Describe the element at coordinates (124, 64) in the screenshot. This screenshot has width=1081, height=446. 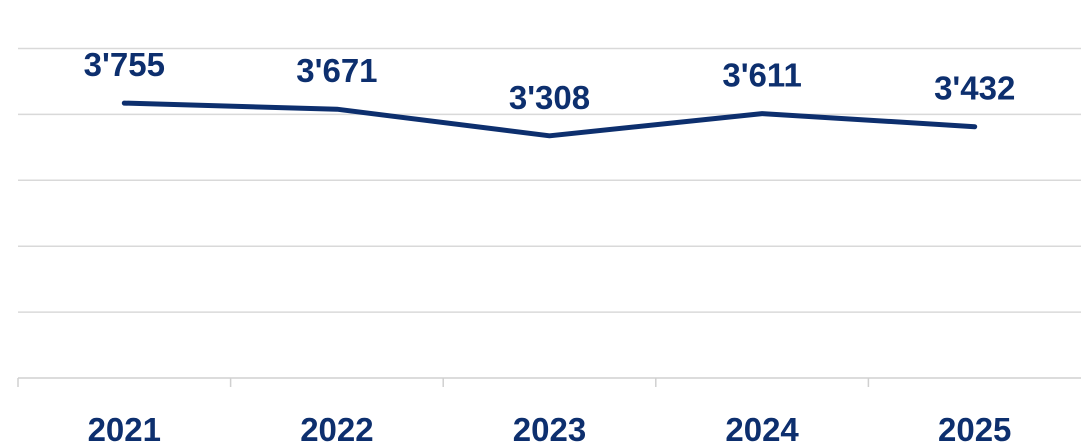
I see `data-label: 3'755` at that location.